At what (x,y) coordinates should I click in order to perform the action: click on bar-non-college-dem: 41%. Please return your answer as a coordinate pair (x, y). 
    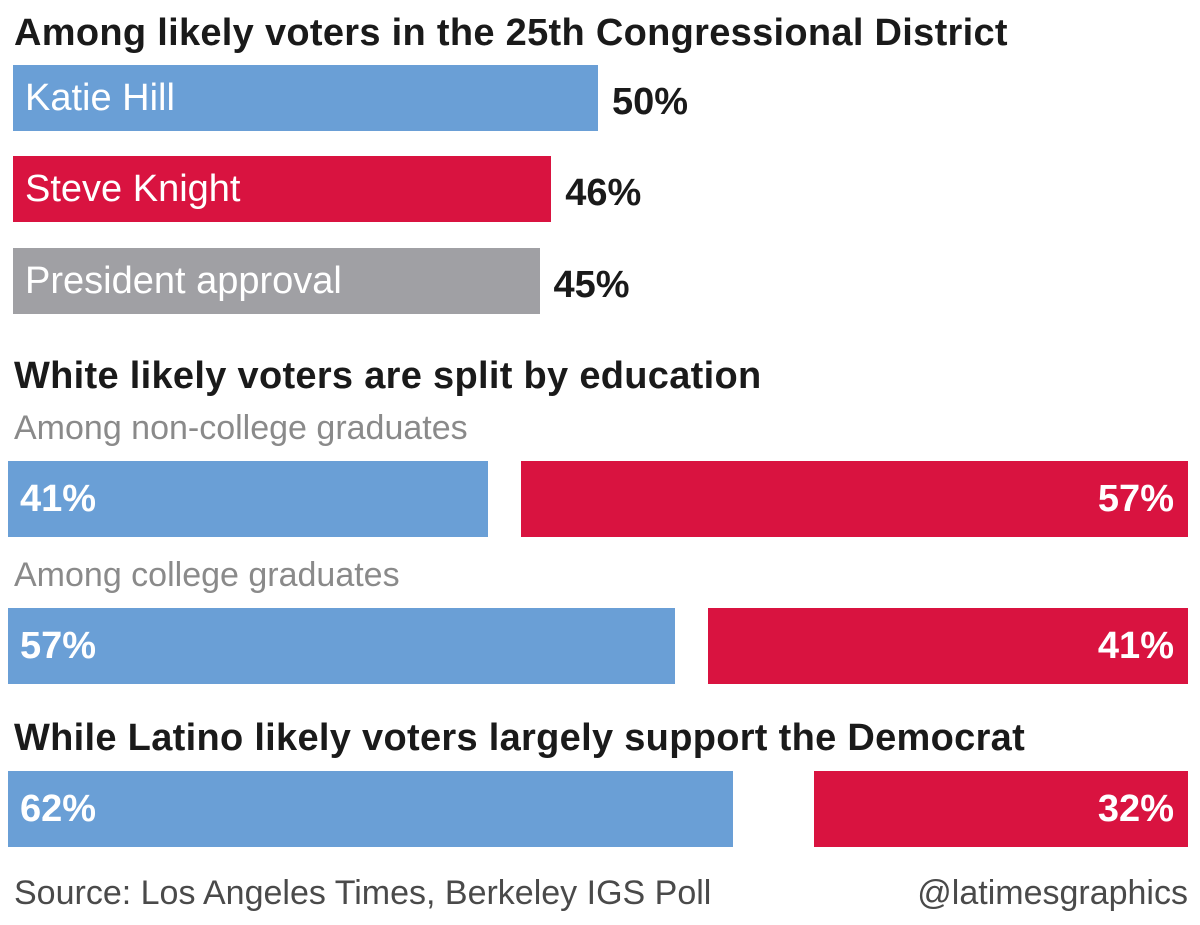
    Looking at the image, I should click on (248, 499).